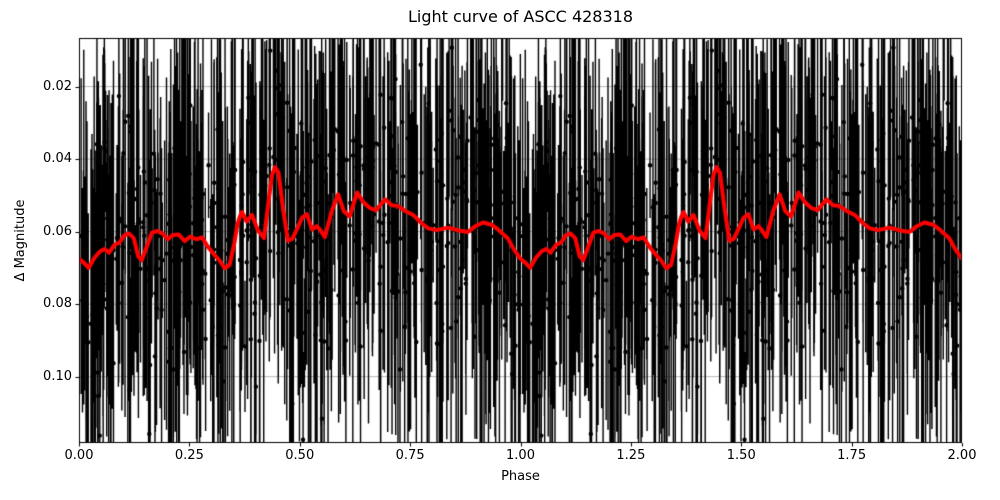 This screenshot has width=1000, height=500. I want to click on y-tick-label: 0.10, so click(57, 376).